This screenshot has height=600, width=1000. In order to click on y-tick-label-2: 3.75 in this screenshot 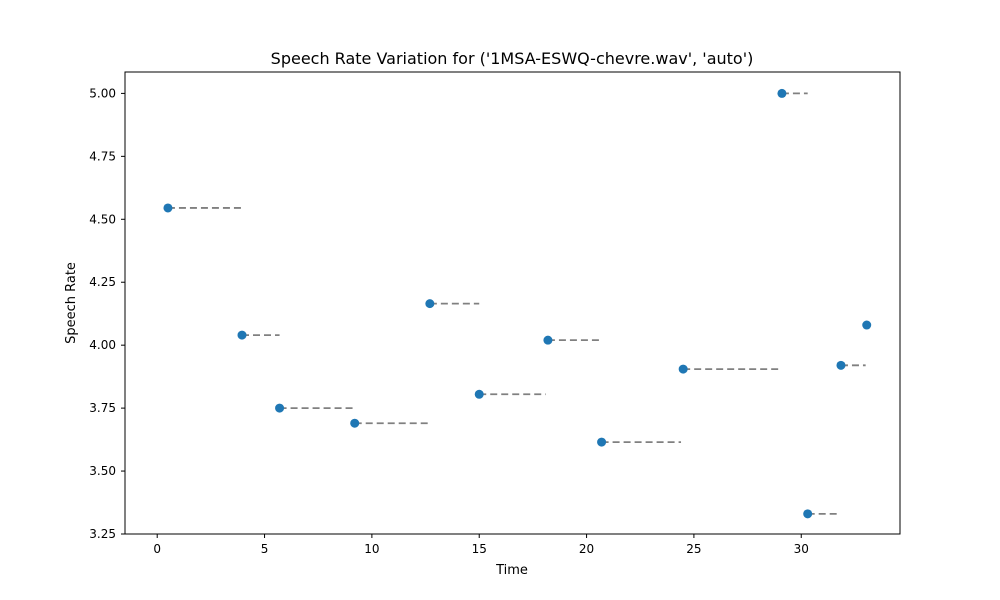, I will do `click(102, 408)`.